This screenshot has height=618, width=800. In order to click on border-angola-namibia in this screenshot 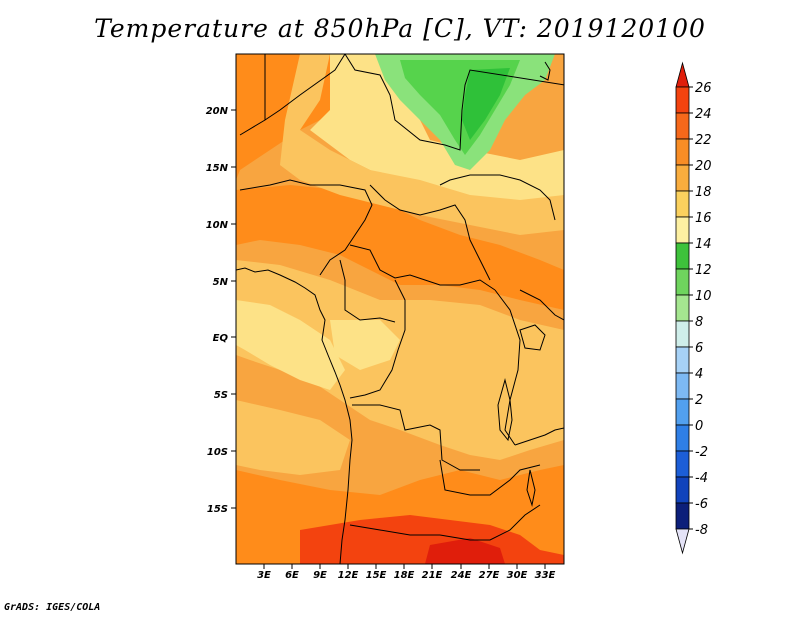, I will do `click(394, 530)`.